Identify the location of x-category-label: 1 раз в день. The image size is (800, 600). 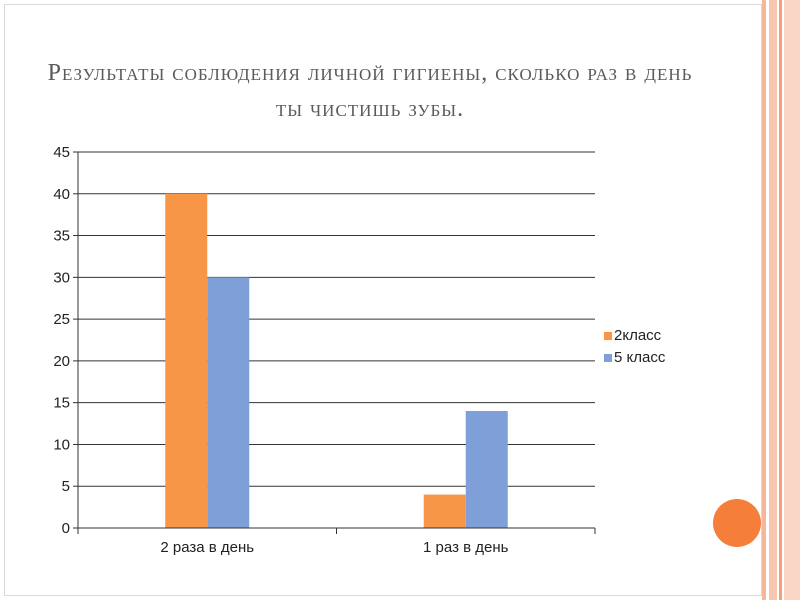
(466, 547).